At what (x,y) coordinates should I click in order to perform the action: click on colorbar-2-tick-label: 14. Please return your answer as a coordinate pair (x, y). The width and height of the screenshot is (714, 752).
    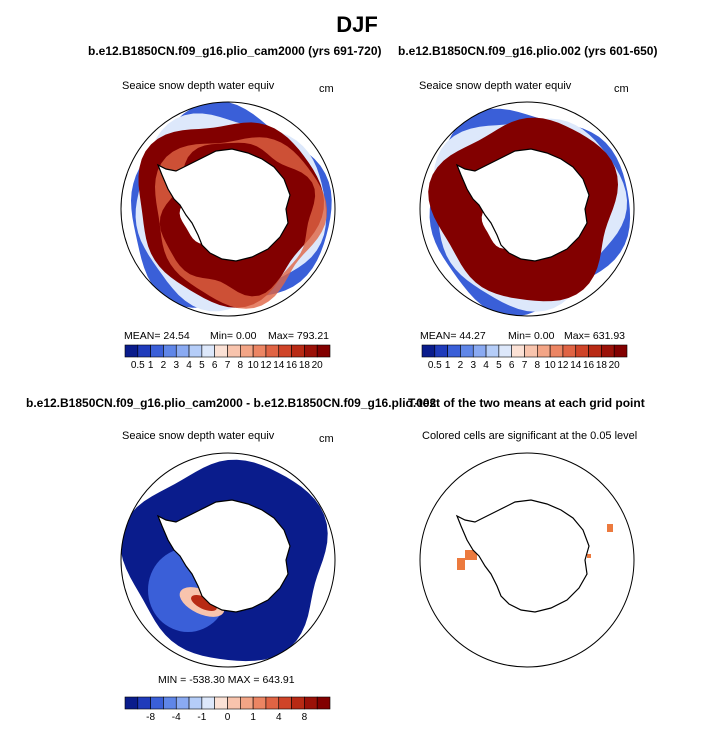
    Looking at the image, I should click on (576, 365).